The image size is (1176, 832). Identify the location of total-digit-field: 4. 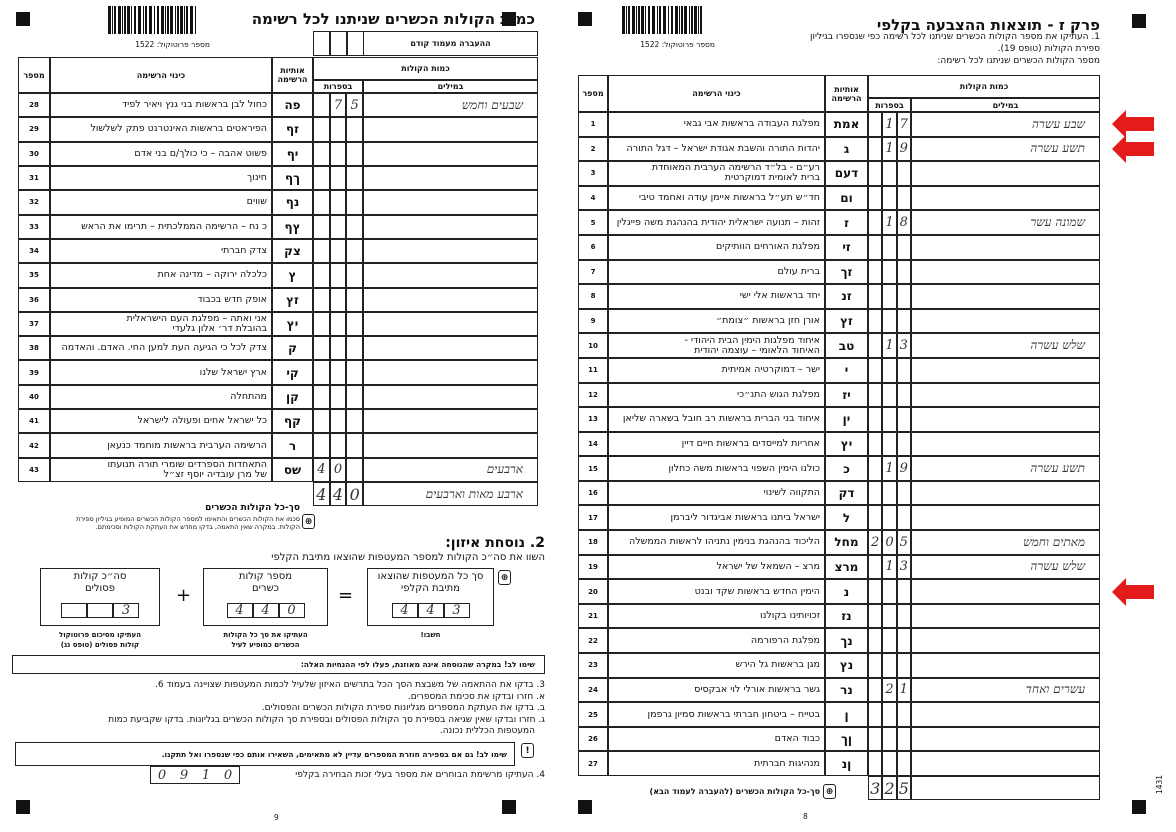
(338, 494).